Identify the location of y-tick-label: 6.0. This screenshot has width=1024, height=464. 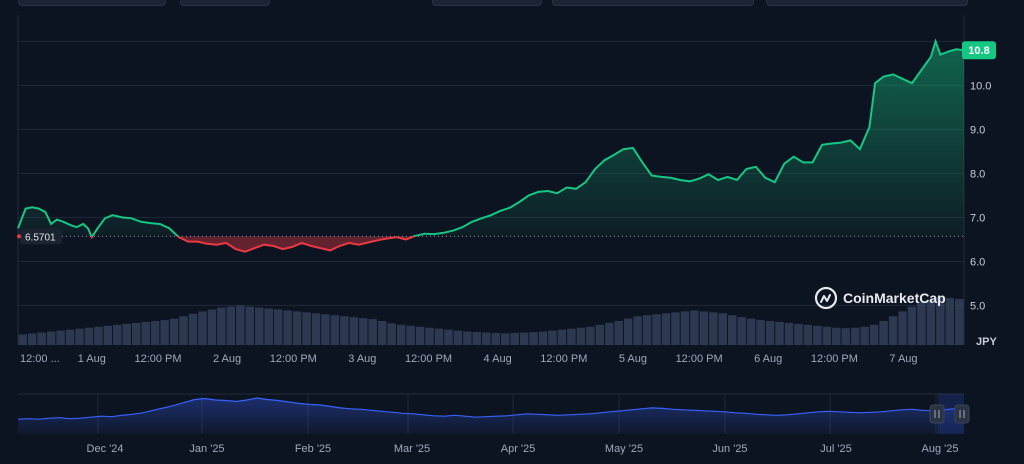
(977, 262).